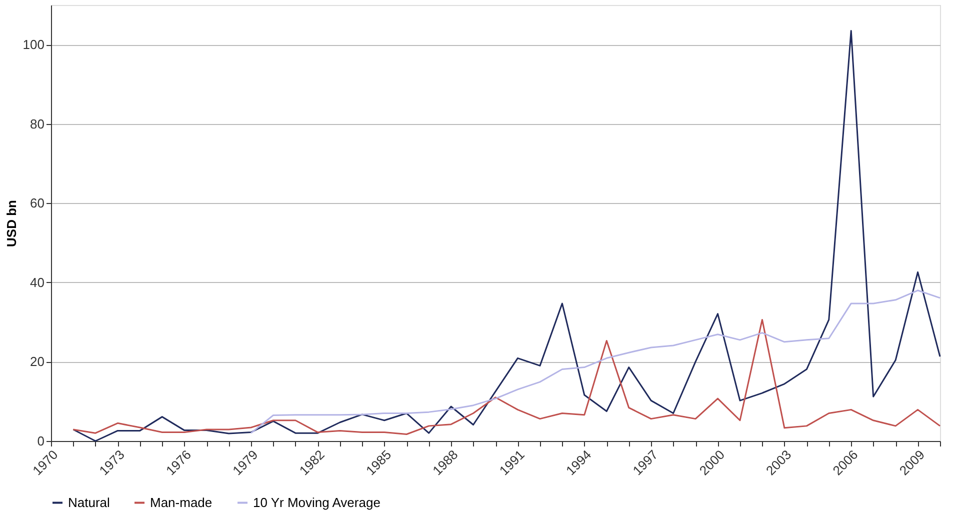  I want to click on y-axis-title: USD bn, so click(11, 223).